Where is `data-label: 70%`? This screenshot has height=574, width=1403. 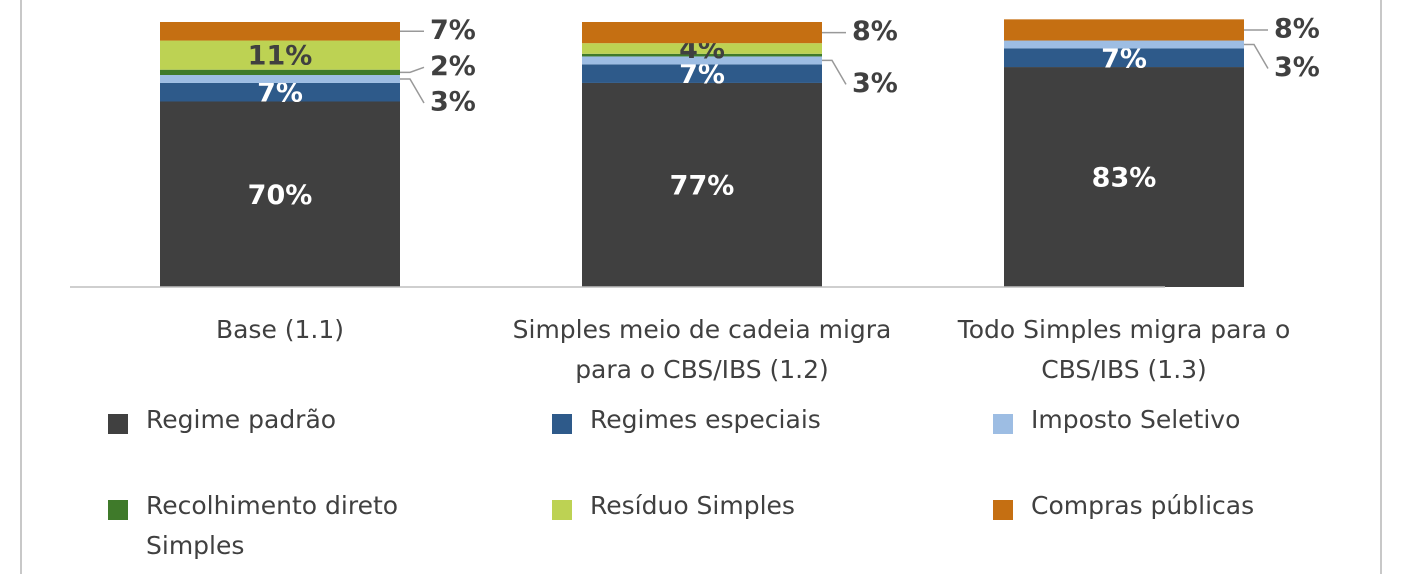 data-label: 70% is located at coordinates (280, 195).